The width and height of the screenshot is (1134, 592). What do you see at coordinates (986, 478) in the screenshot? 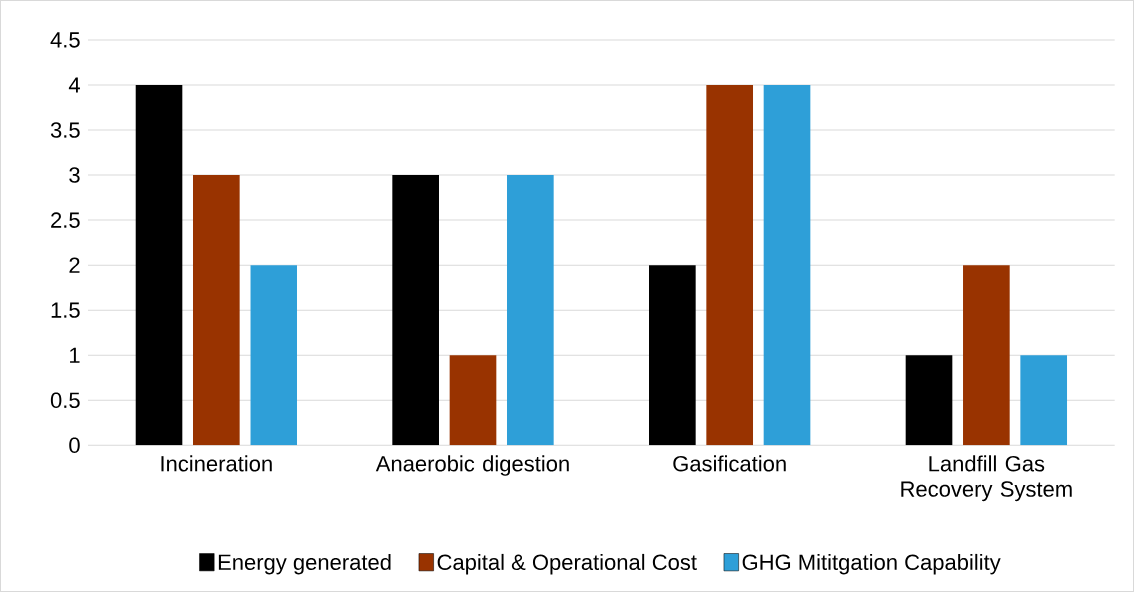
I see `x-tick-label: Landfill Gas Recovery System` at bounding box center [986, 478].